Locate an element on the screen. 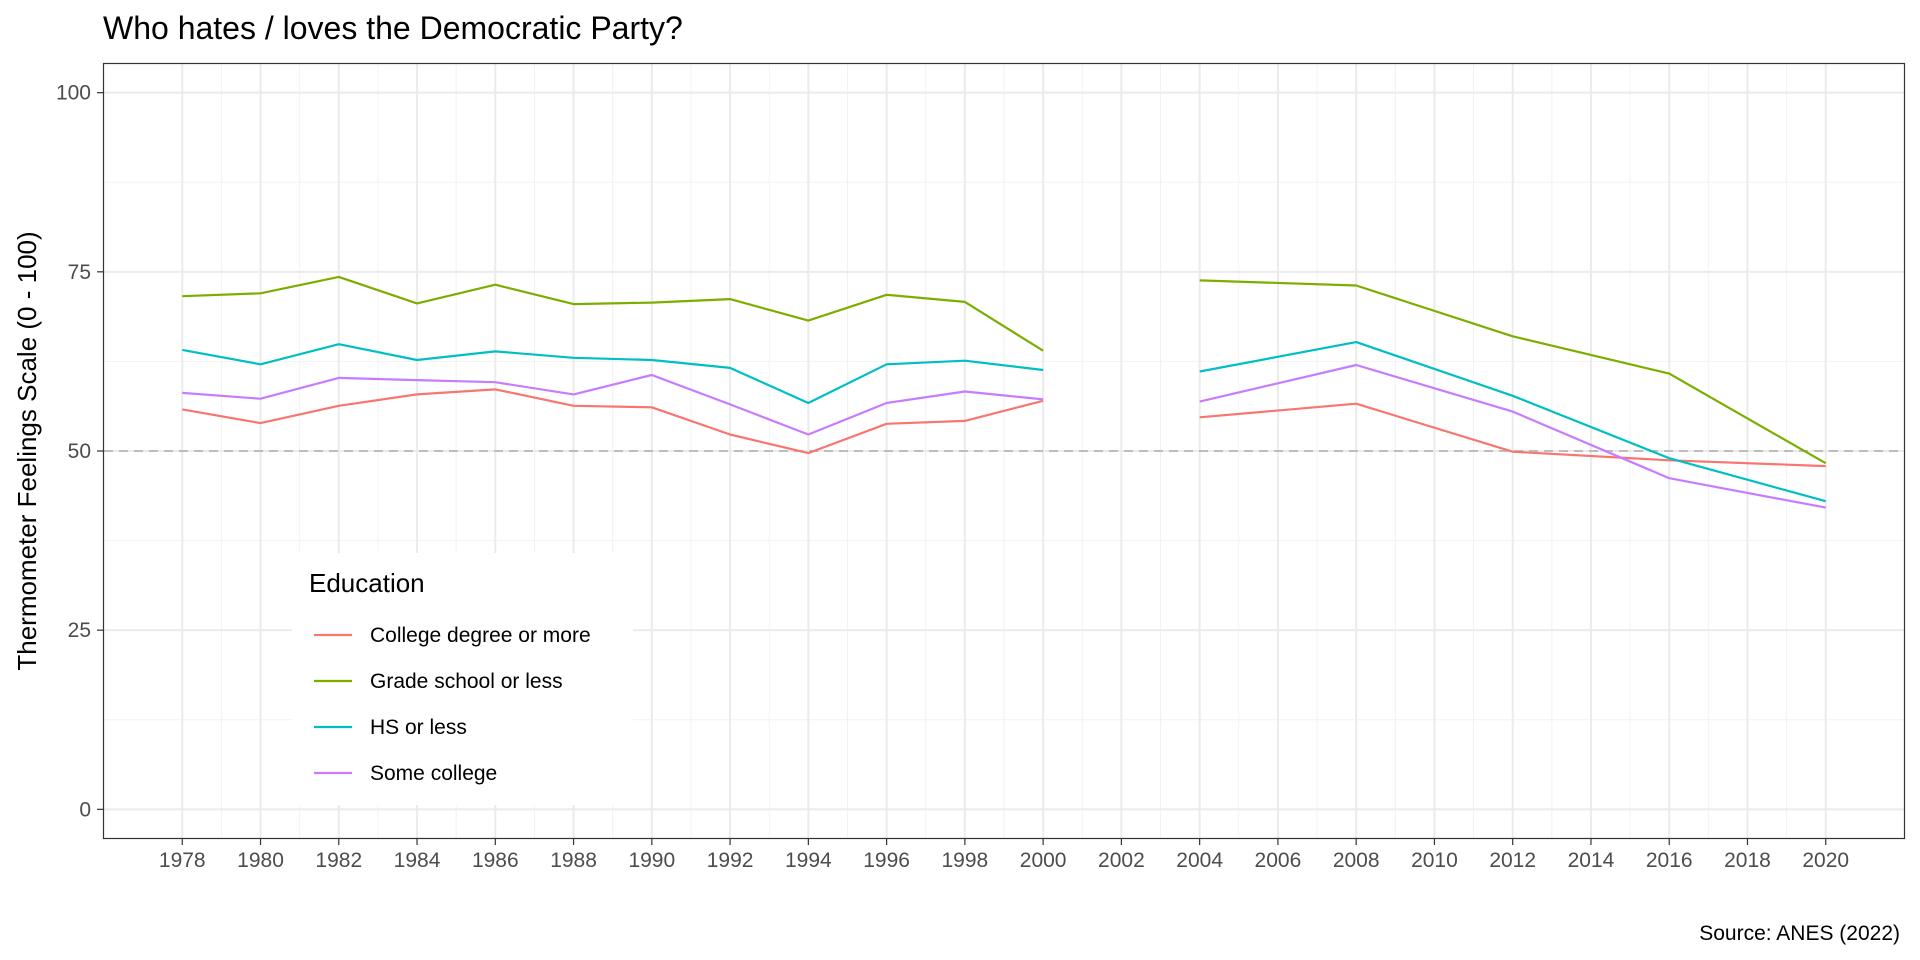  x-tick-label: 2016 is located at coordinates (1669, 860).